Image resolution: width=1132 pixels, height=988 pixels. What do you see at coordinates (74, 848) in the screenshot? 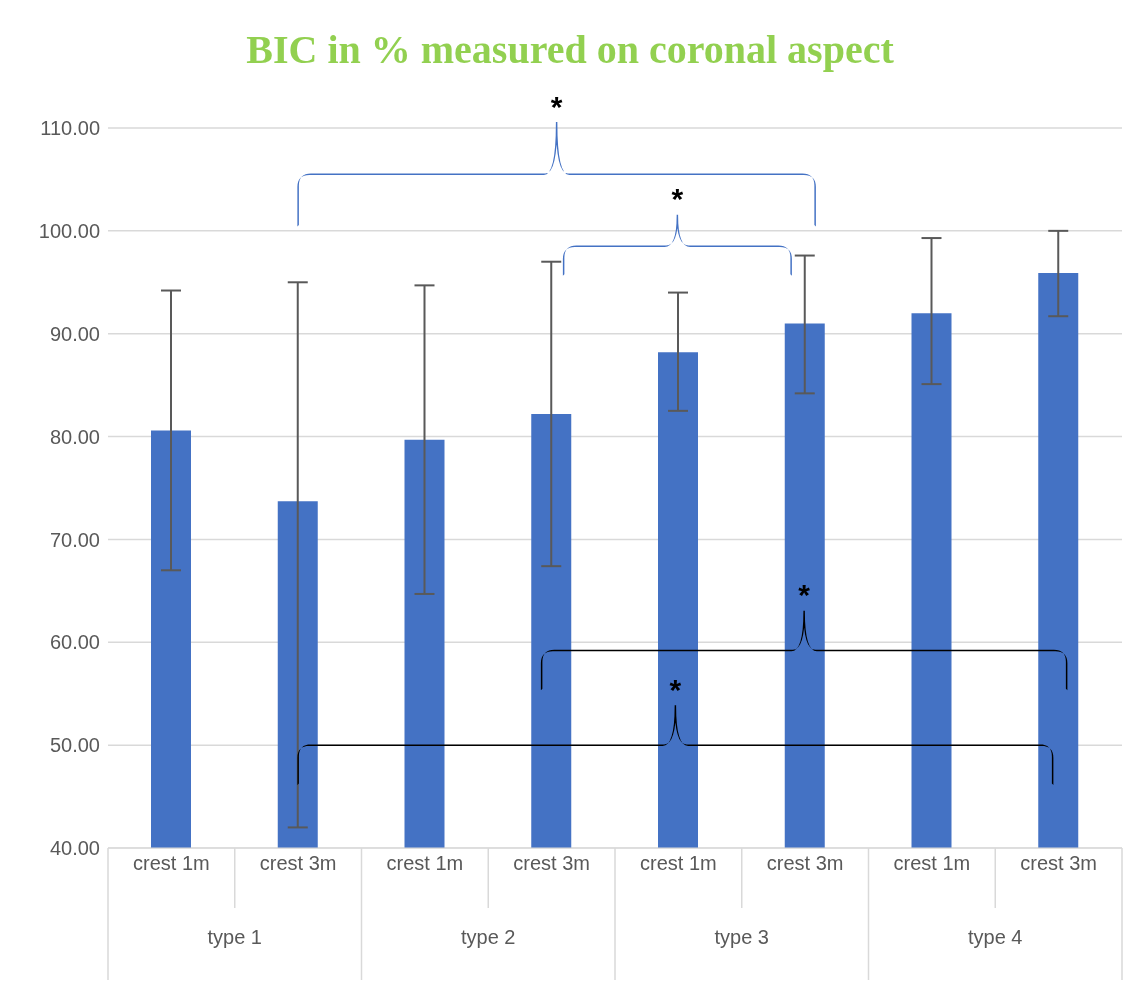
I see `y-tick-label: 40.00` at bounding box center [74, 848].